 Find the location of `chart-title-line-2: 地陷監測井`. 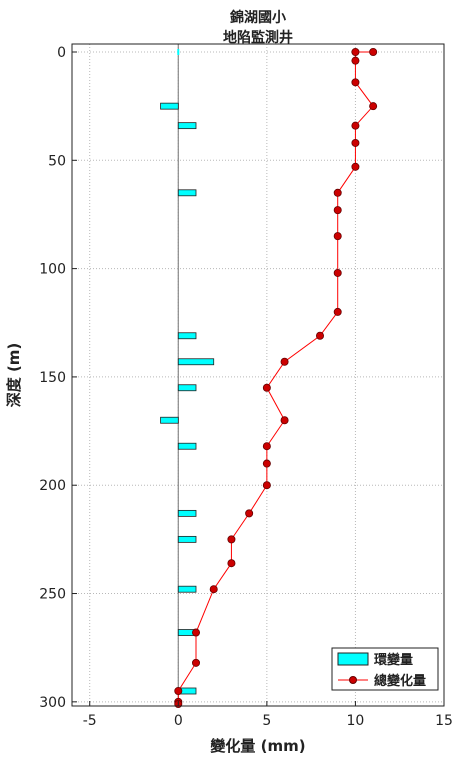

chart-title-line-2: 地陷監測井 is located at coordinates (258, 37).